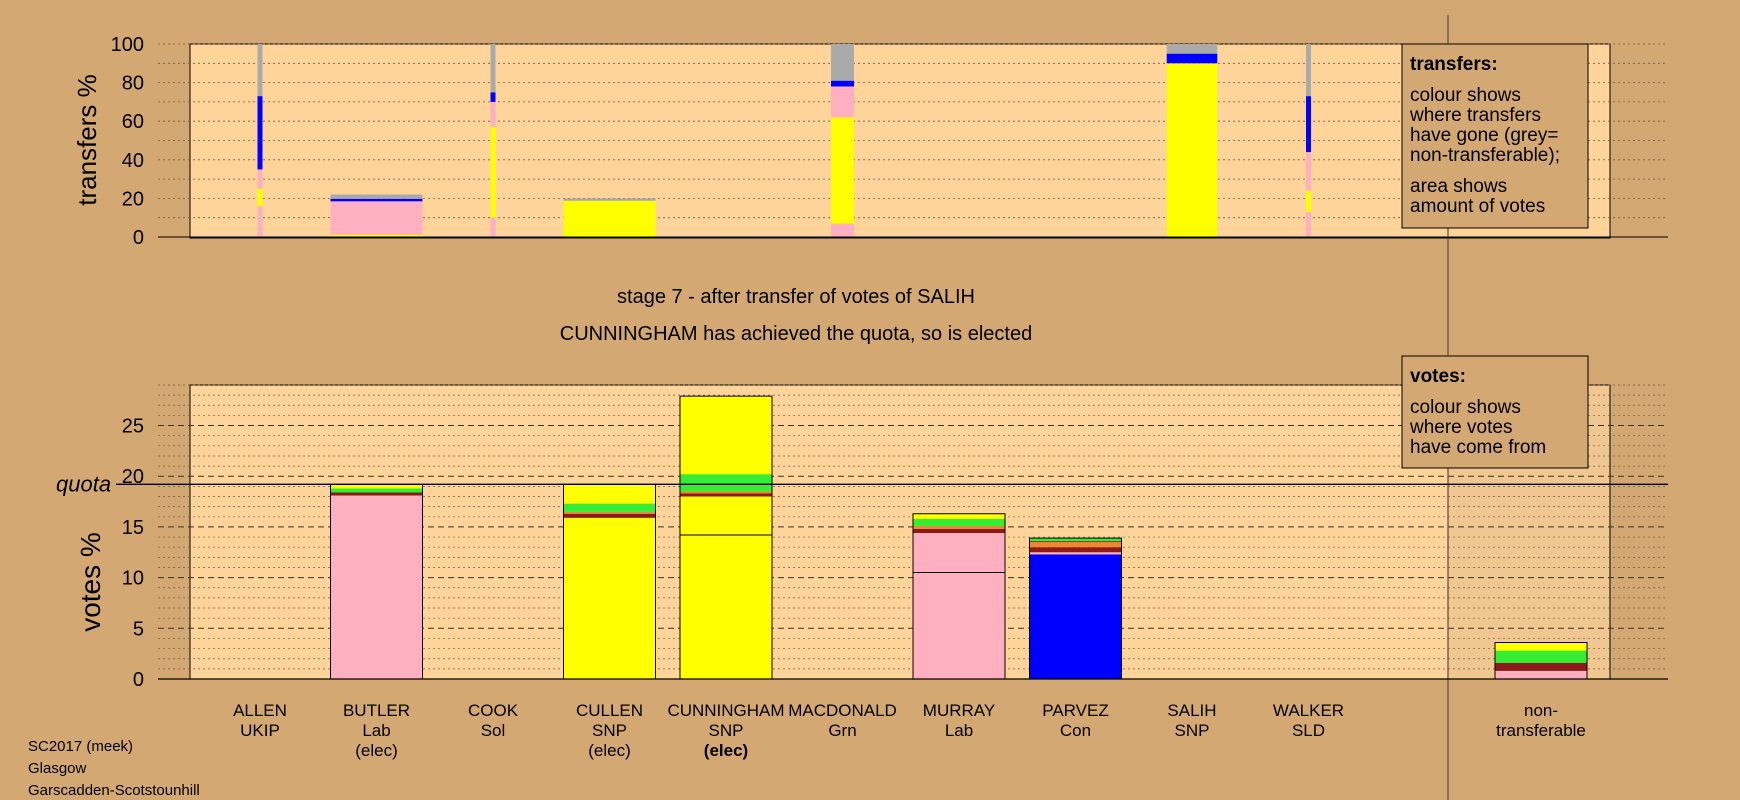 This screenshot has height=800, width=1740. I want to click on transfers-legend-box, so click(1495, 136).